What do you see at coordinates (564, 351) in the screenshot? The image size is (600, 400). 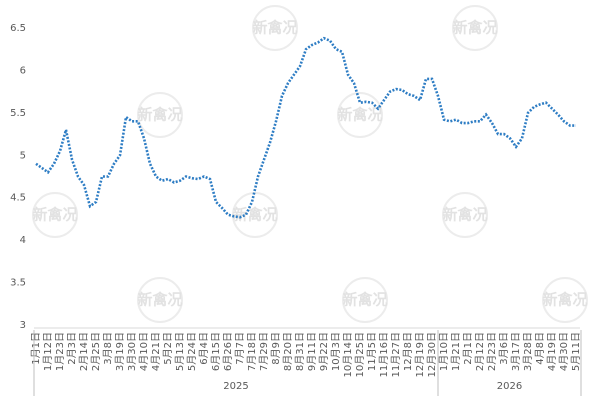 I see `x-tick-label: 4月30日` at bounding box center [564, 351].